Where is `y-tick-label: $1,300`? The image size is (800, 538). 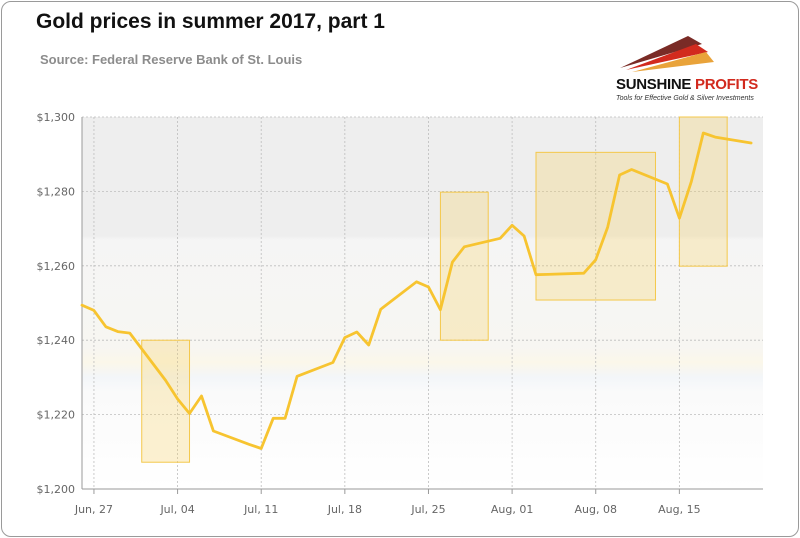
y-tick-label: $1,300 is located at coordinates (56, 117).